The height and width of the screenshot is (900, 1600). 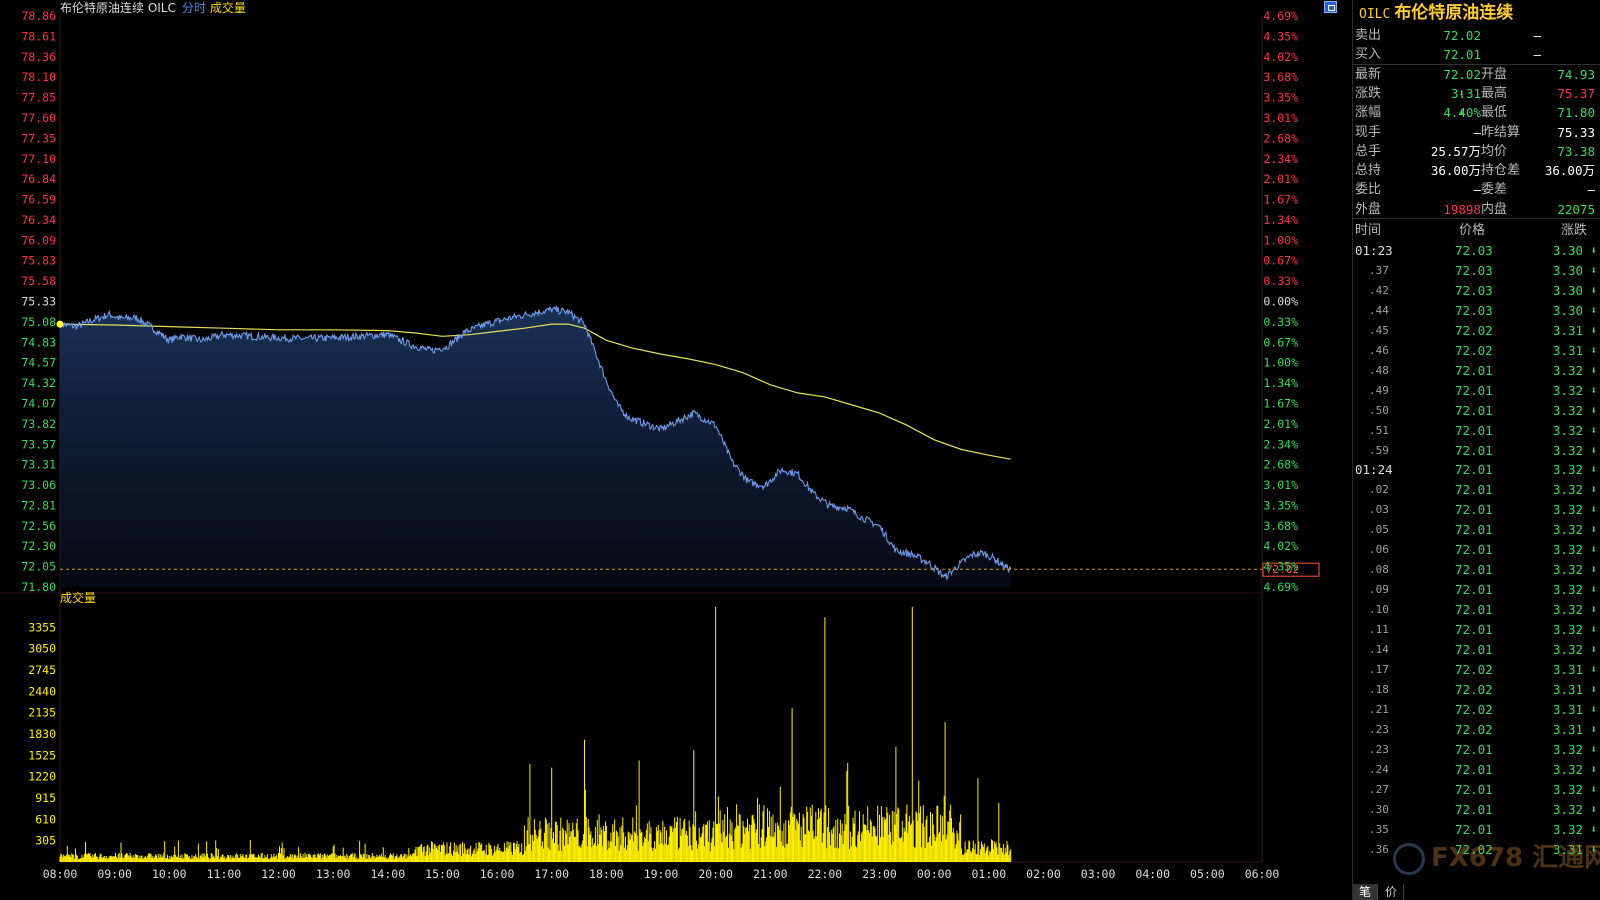 I want to click on tick-row: .10 72.01 3.32 ⬇, so click(x=1476, y=610).